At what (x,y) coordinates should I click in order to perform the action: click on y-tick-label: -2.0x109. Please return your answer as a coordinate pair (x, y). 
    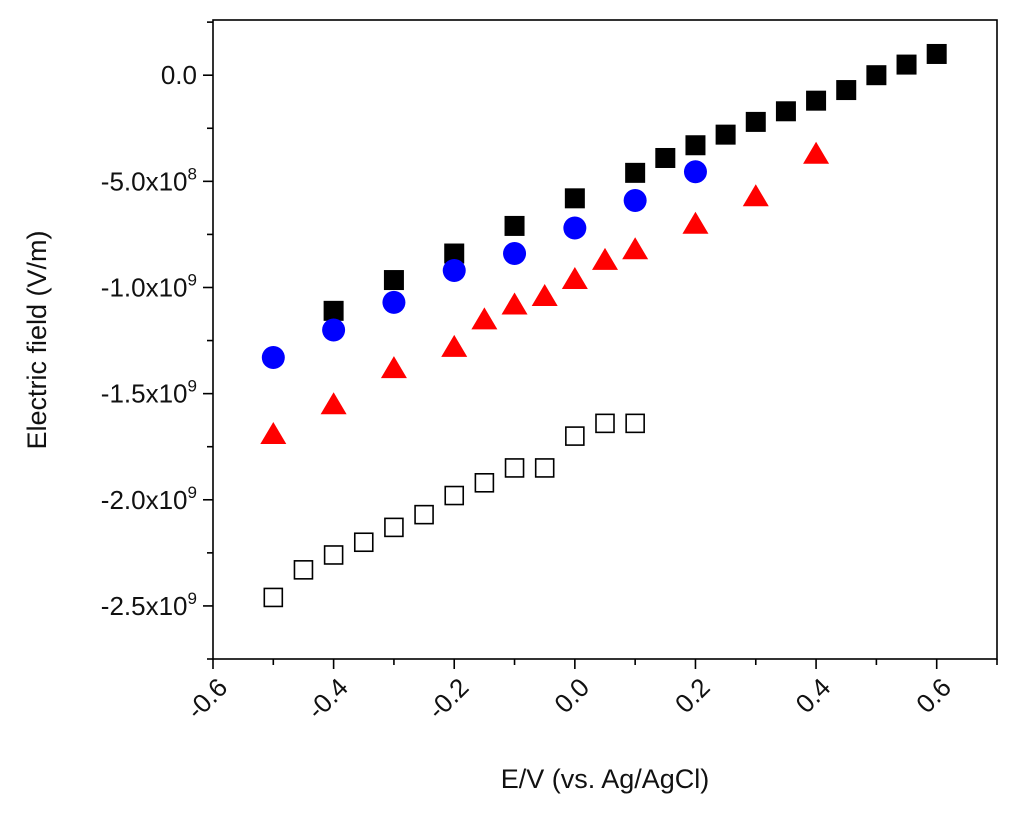
    Looking at the image, I should click on (149, 499).